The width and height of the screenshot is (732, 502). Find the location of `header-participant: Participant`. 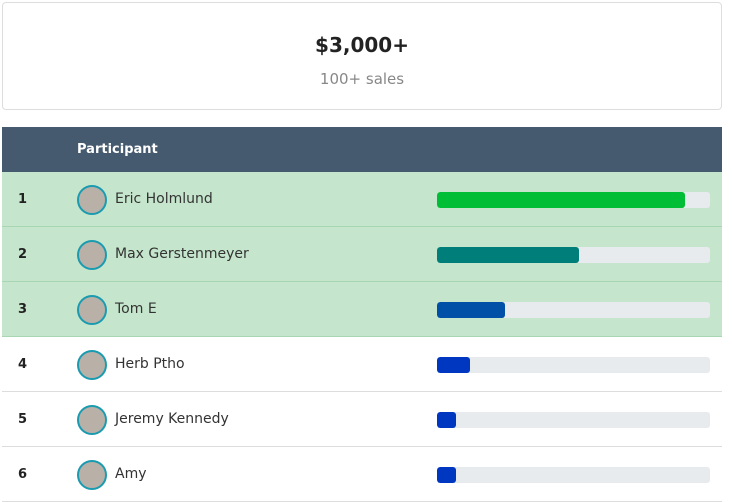

header-participant: Participant is located at coordinates (117, 149).